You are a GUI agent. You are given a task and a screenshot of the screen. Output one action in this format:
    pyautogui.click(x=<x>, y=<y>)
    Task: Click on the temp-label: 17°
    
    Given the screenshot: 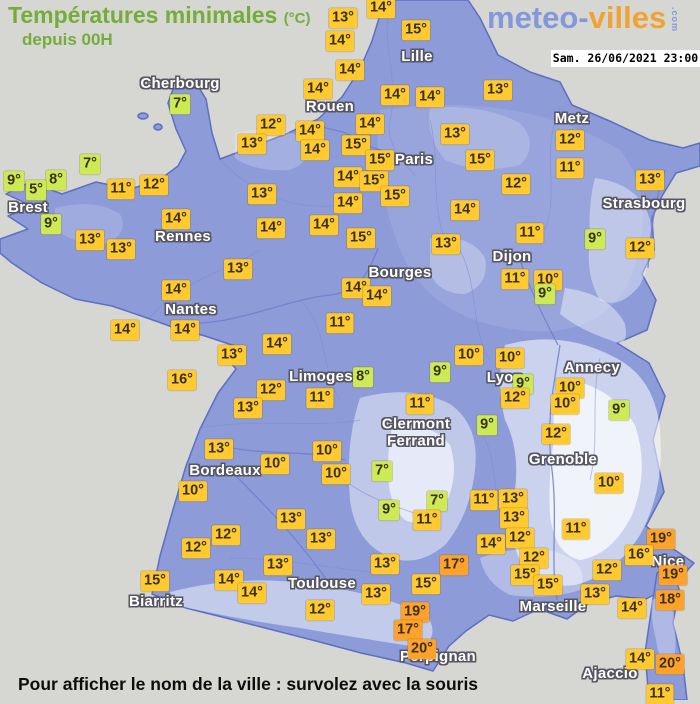 What is the action you would take?
    pyautogui.click(x=408, y=630)
    